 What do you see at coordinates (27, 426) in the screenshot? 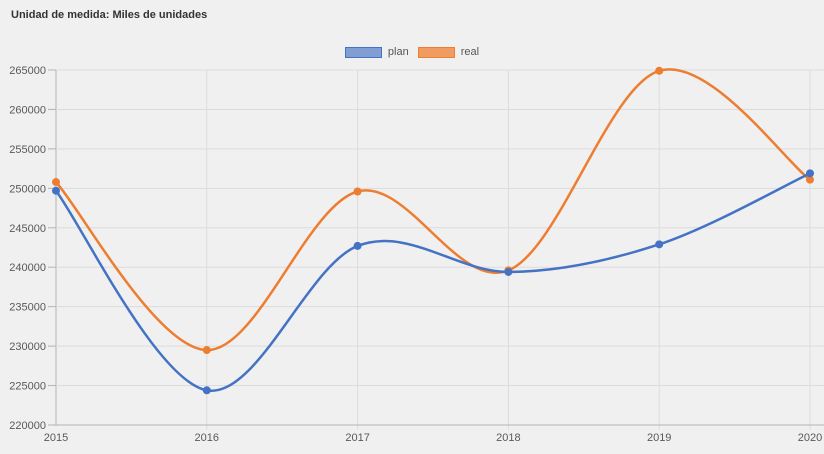
I see `y-tick-label: 220000` at bounding box center [27, 426].